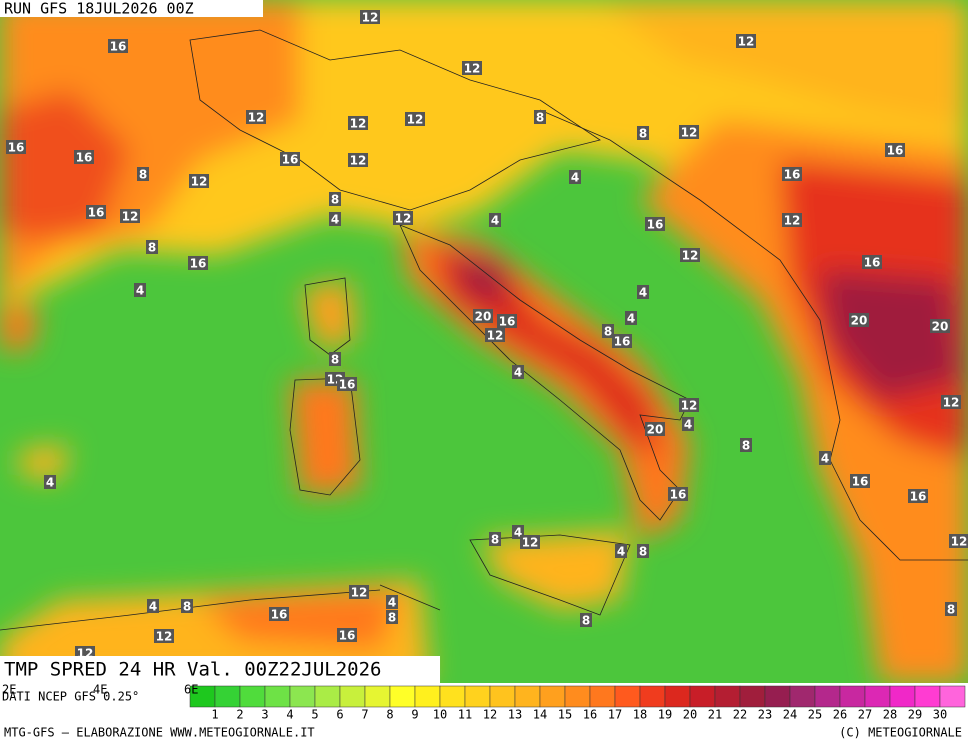  What do you see at coordinates (389, 715) in the screenshot?
I see `colorbar-label: 8` at bounding box center [389, 715].